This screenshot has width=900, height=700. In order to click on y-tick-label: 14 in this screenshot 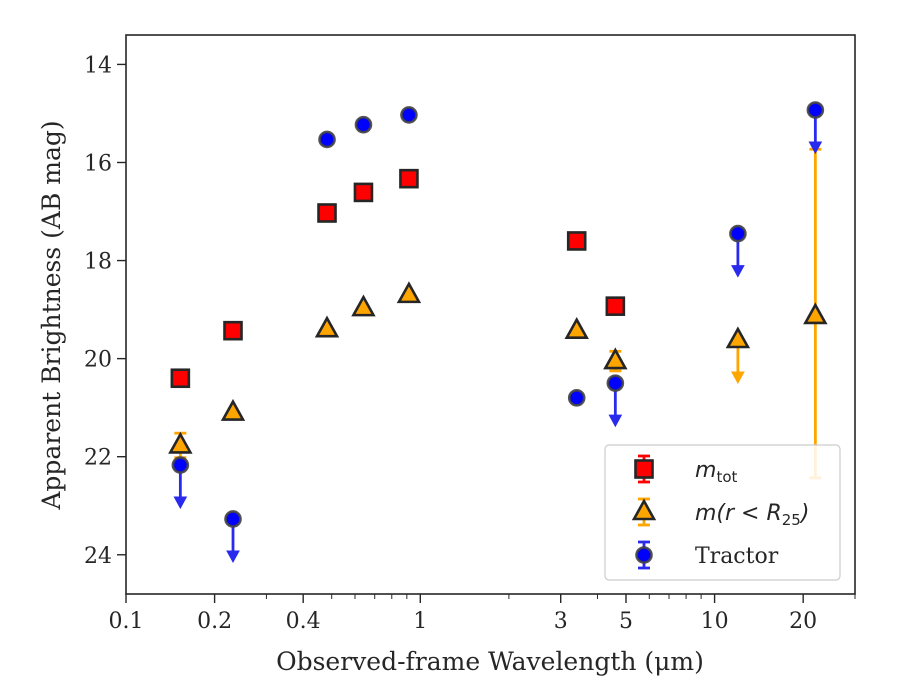, I will do `click(98, 65)`.